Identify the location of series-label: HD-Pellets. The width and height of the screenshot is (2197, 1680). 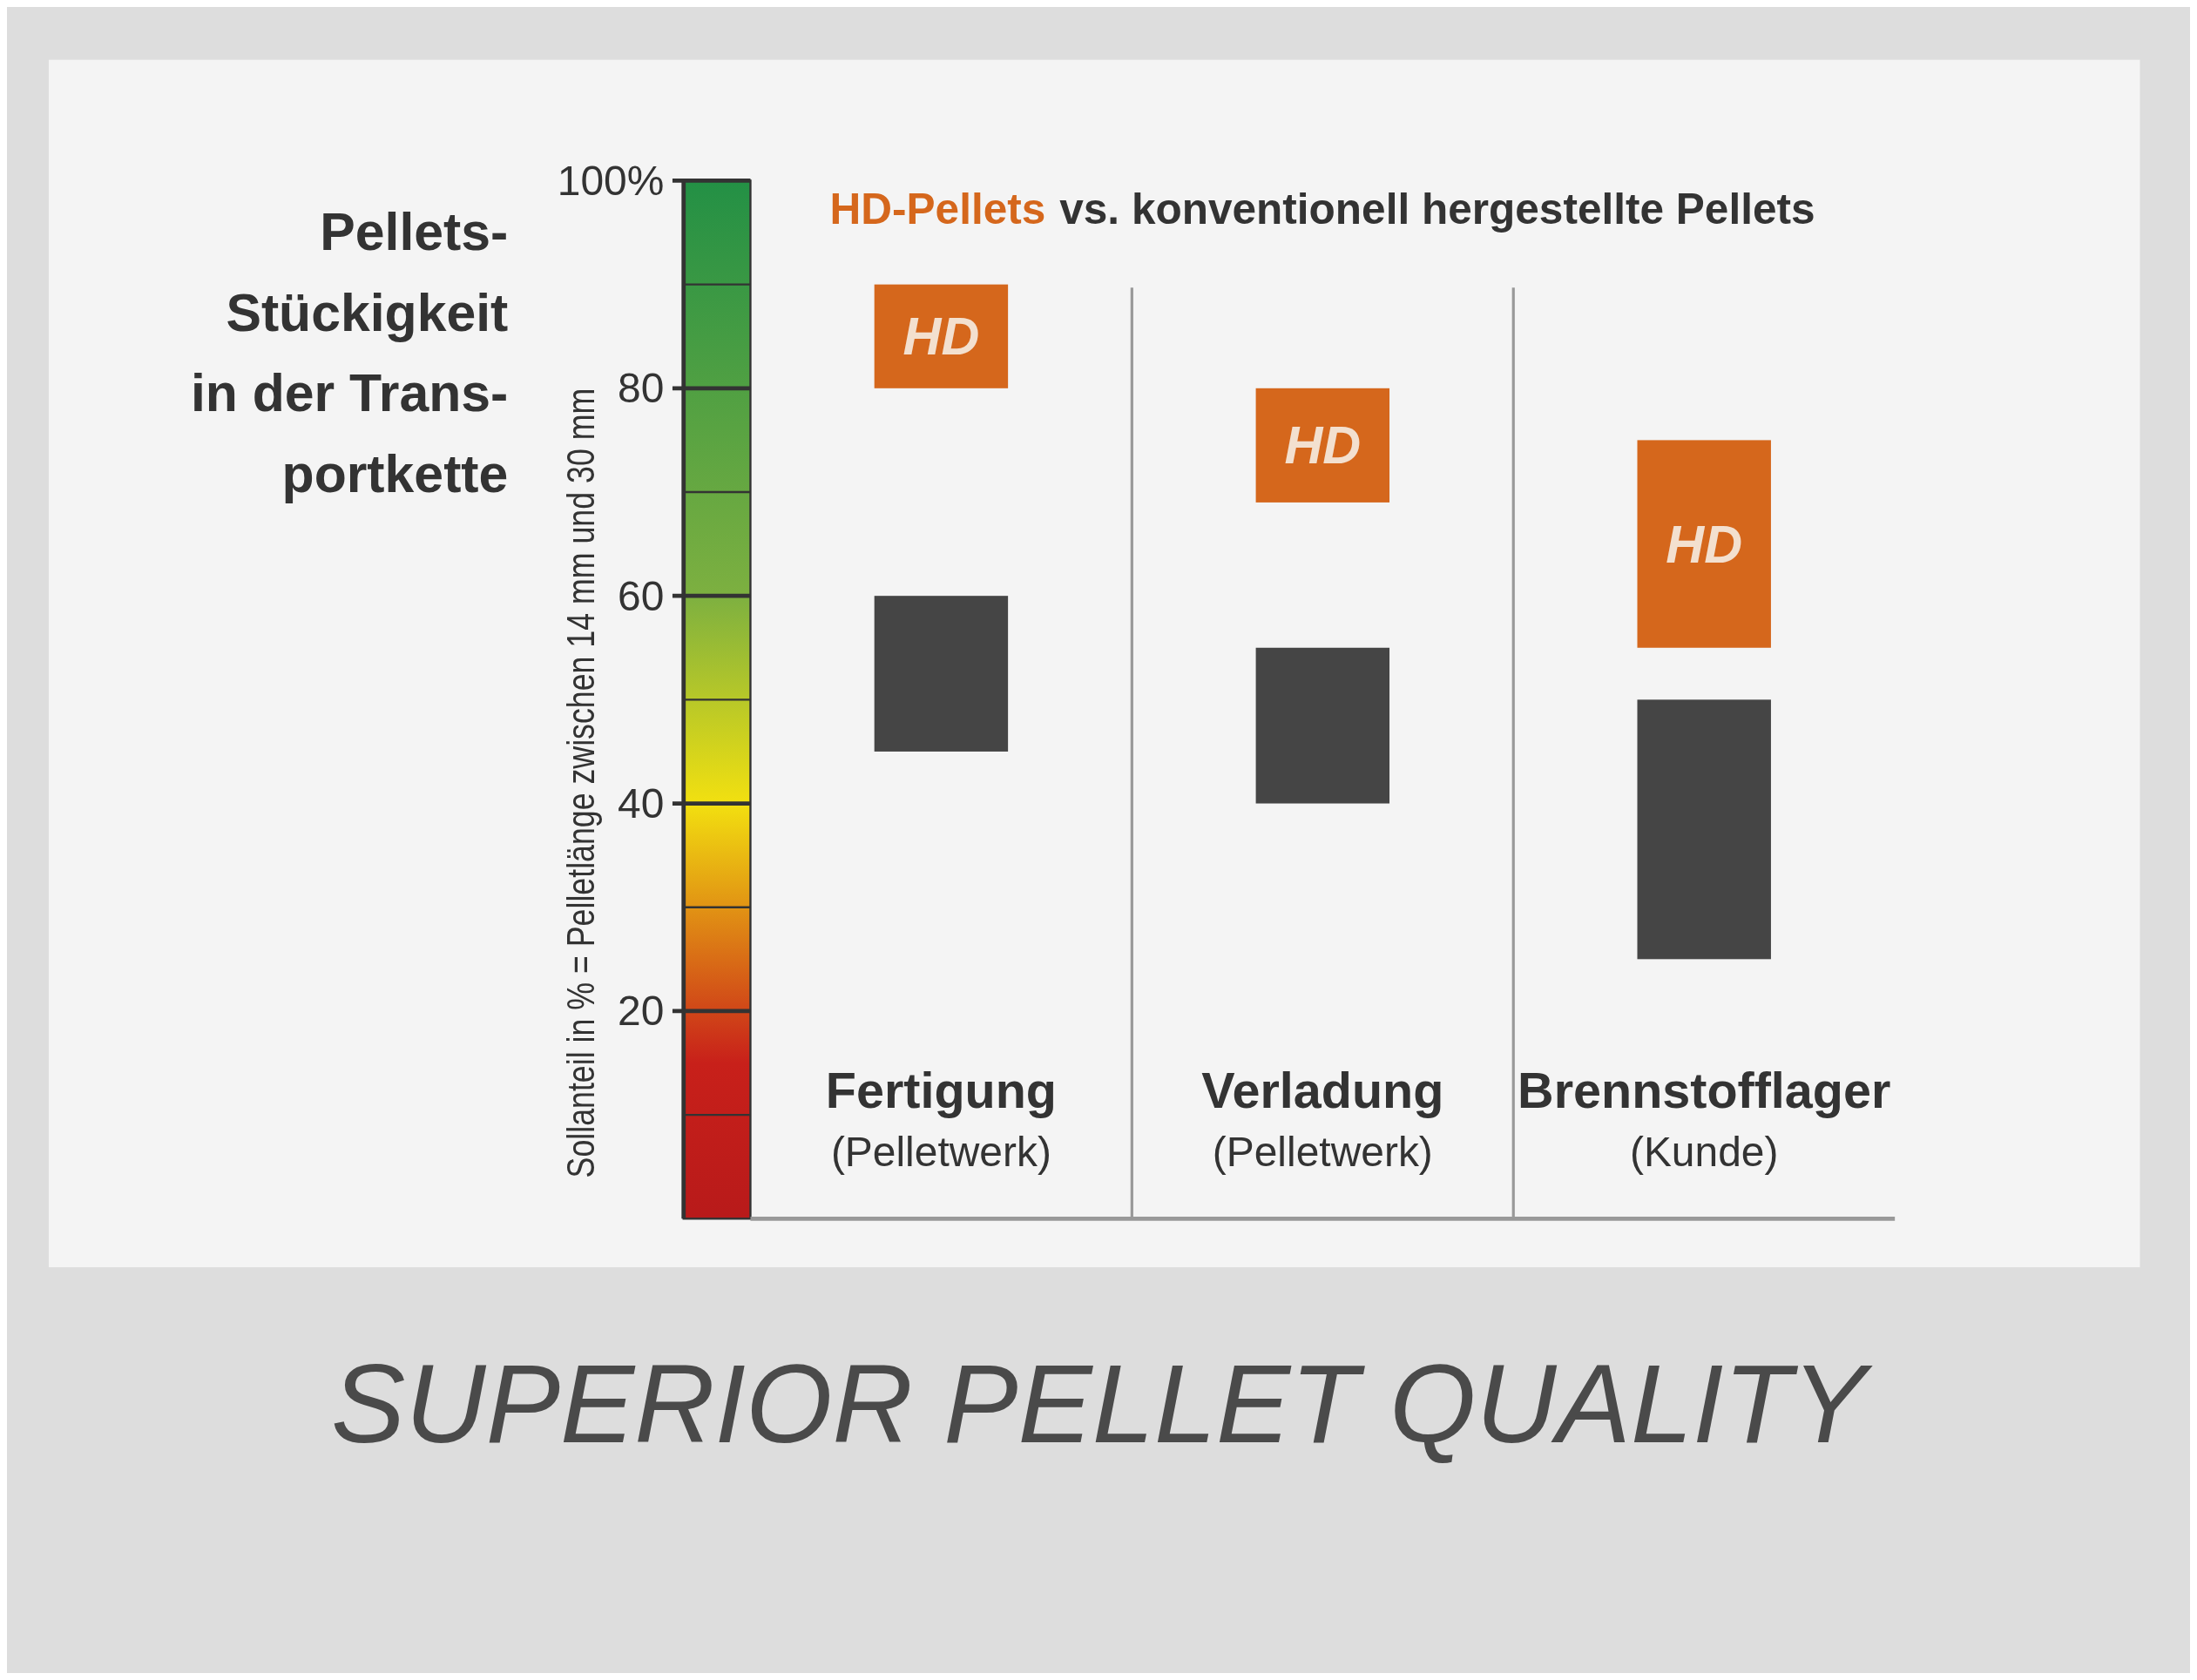
(938, 208).